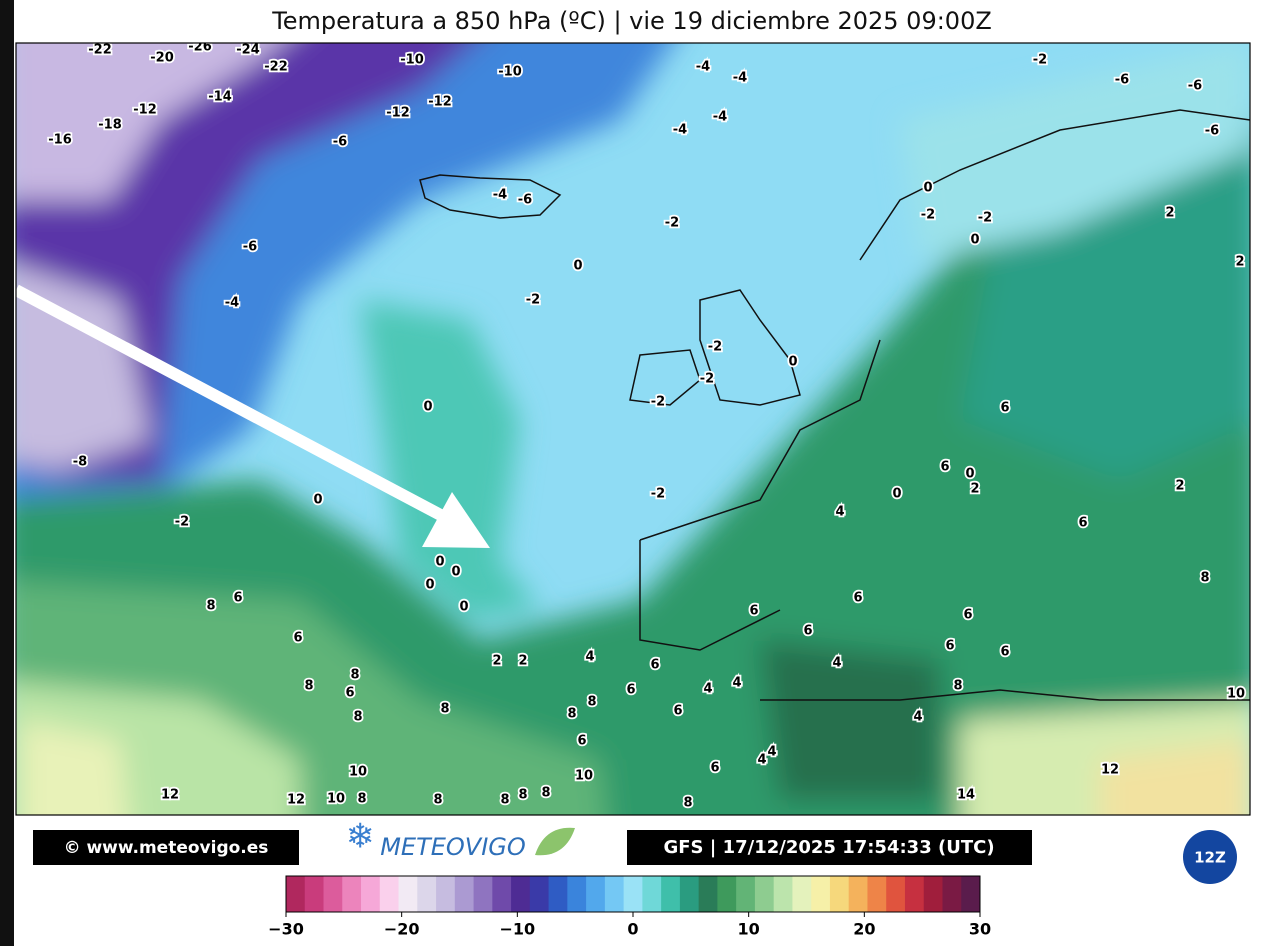 The width and height of the screenshot is (1261, 950). I want to click on contour-label: -26, so click(200, 47).